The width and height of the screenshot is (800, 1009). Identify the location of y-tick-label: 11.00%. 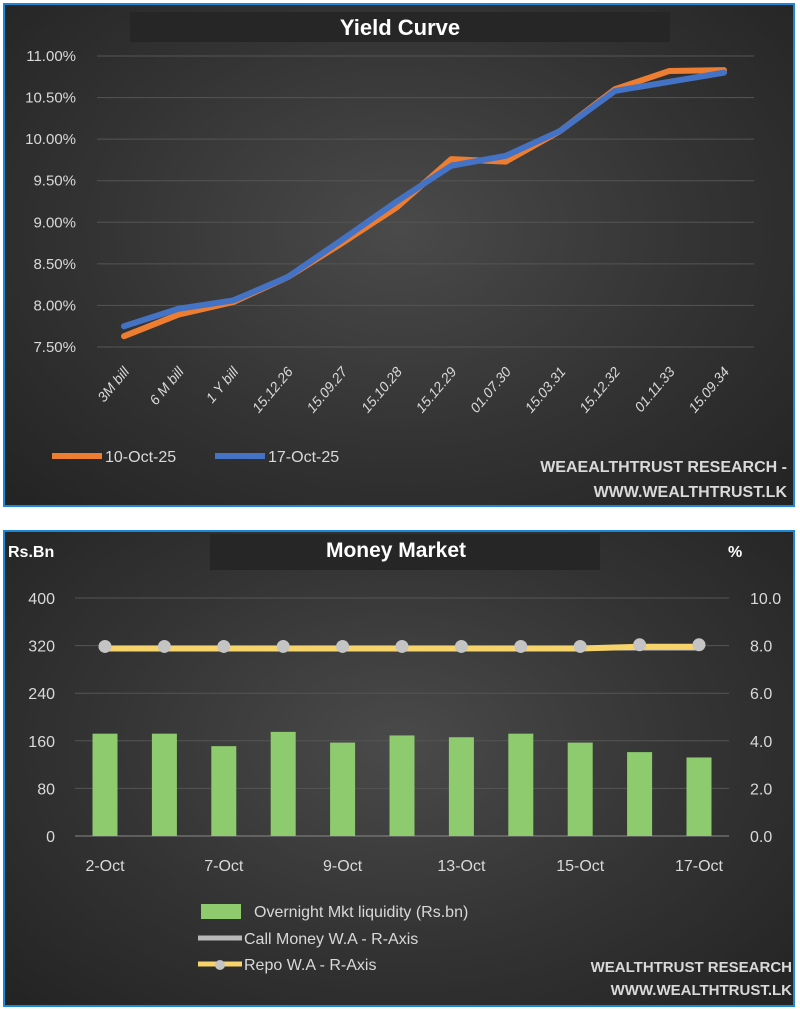
(51, 56).